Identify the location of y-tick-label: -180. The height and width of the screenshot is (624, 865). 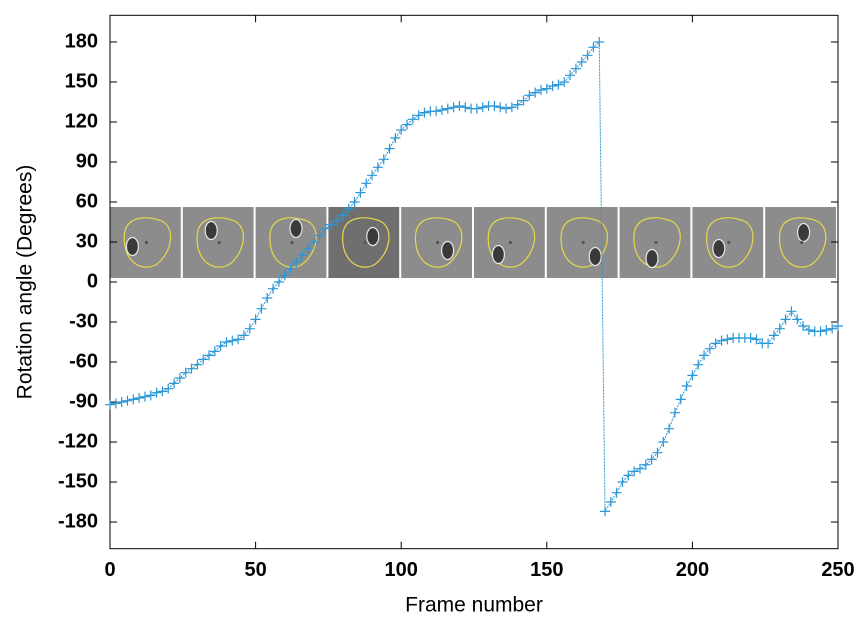
(78, 521).